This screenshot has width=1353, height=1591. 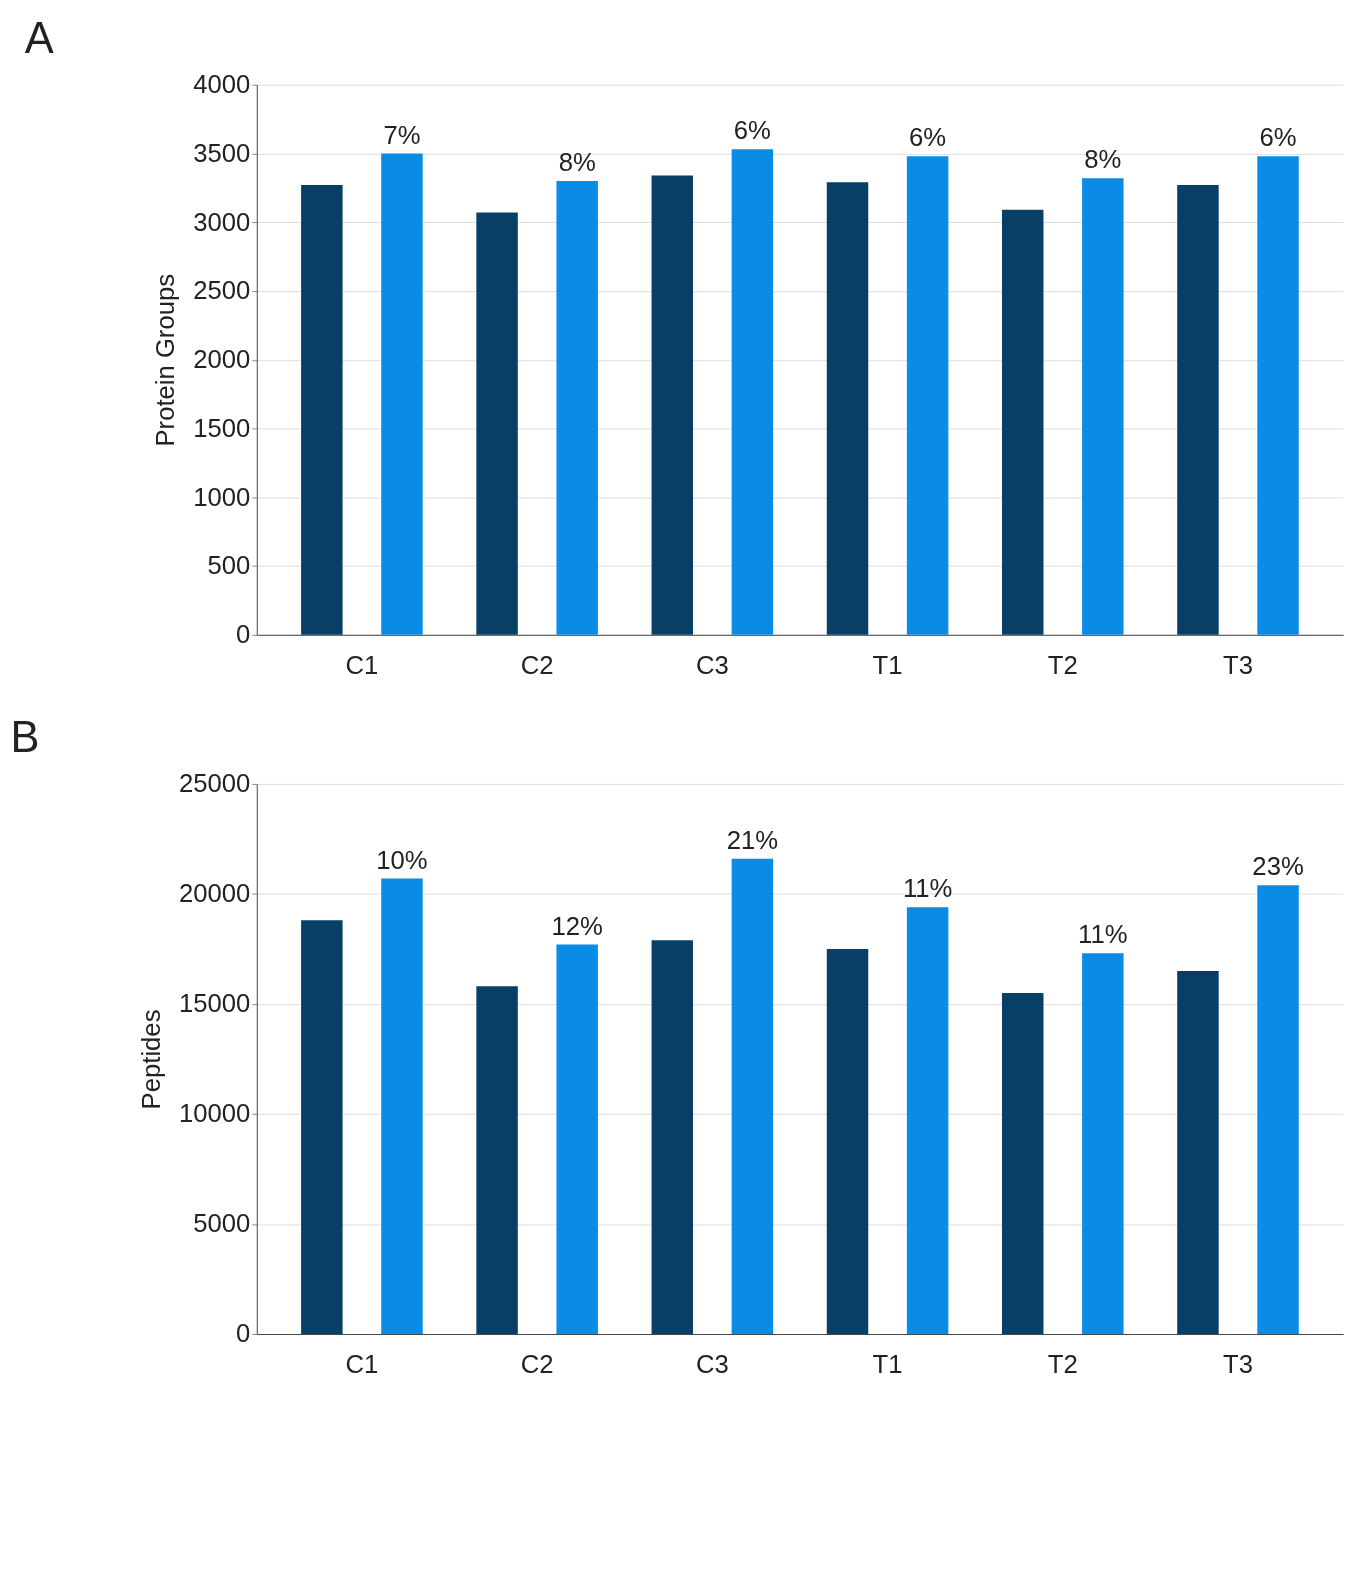 I want to click on y-tick-label: 10000, so click(x=215, y=1113).